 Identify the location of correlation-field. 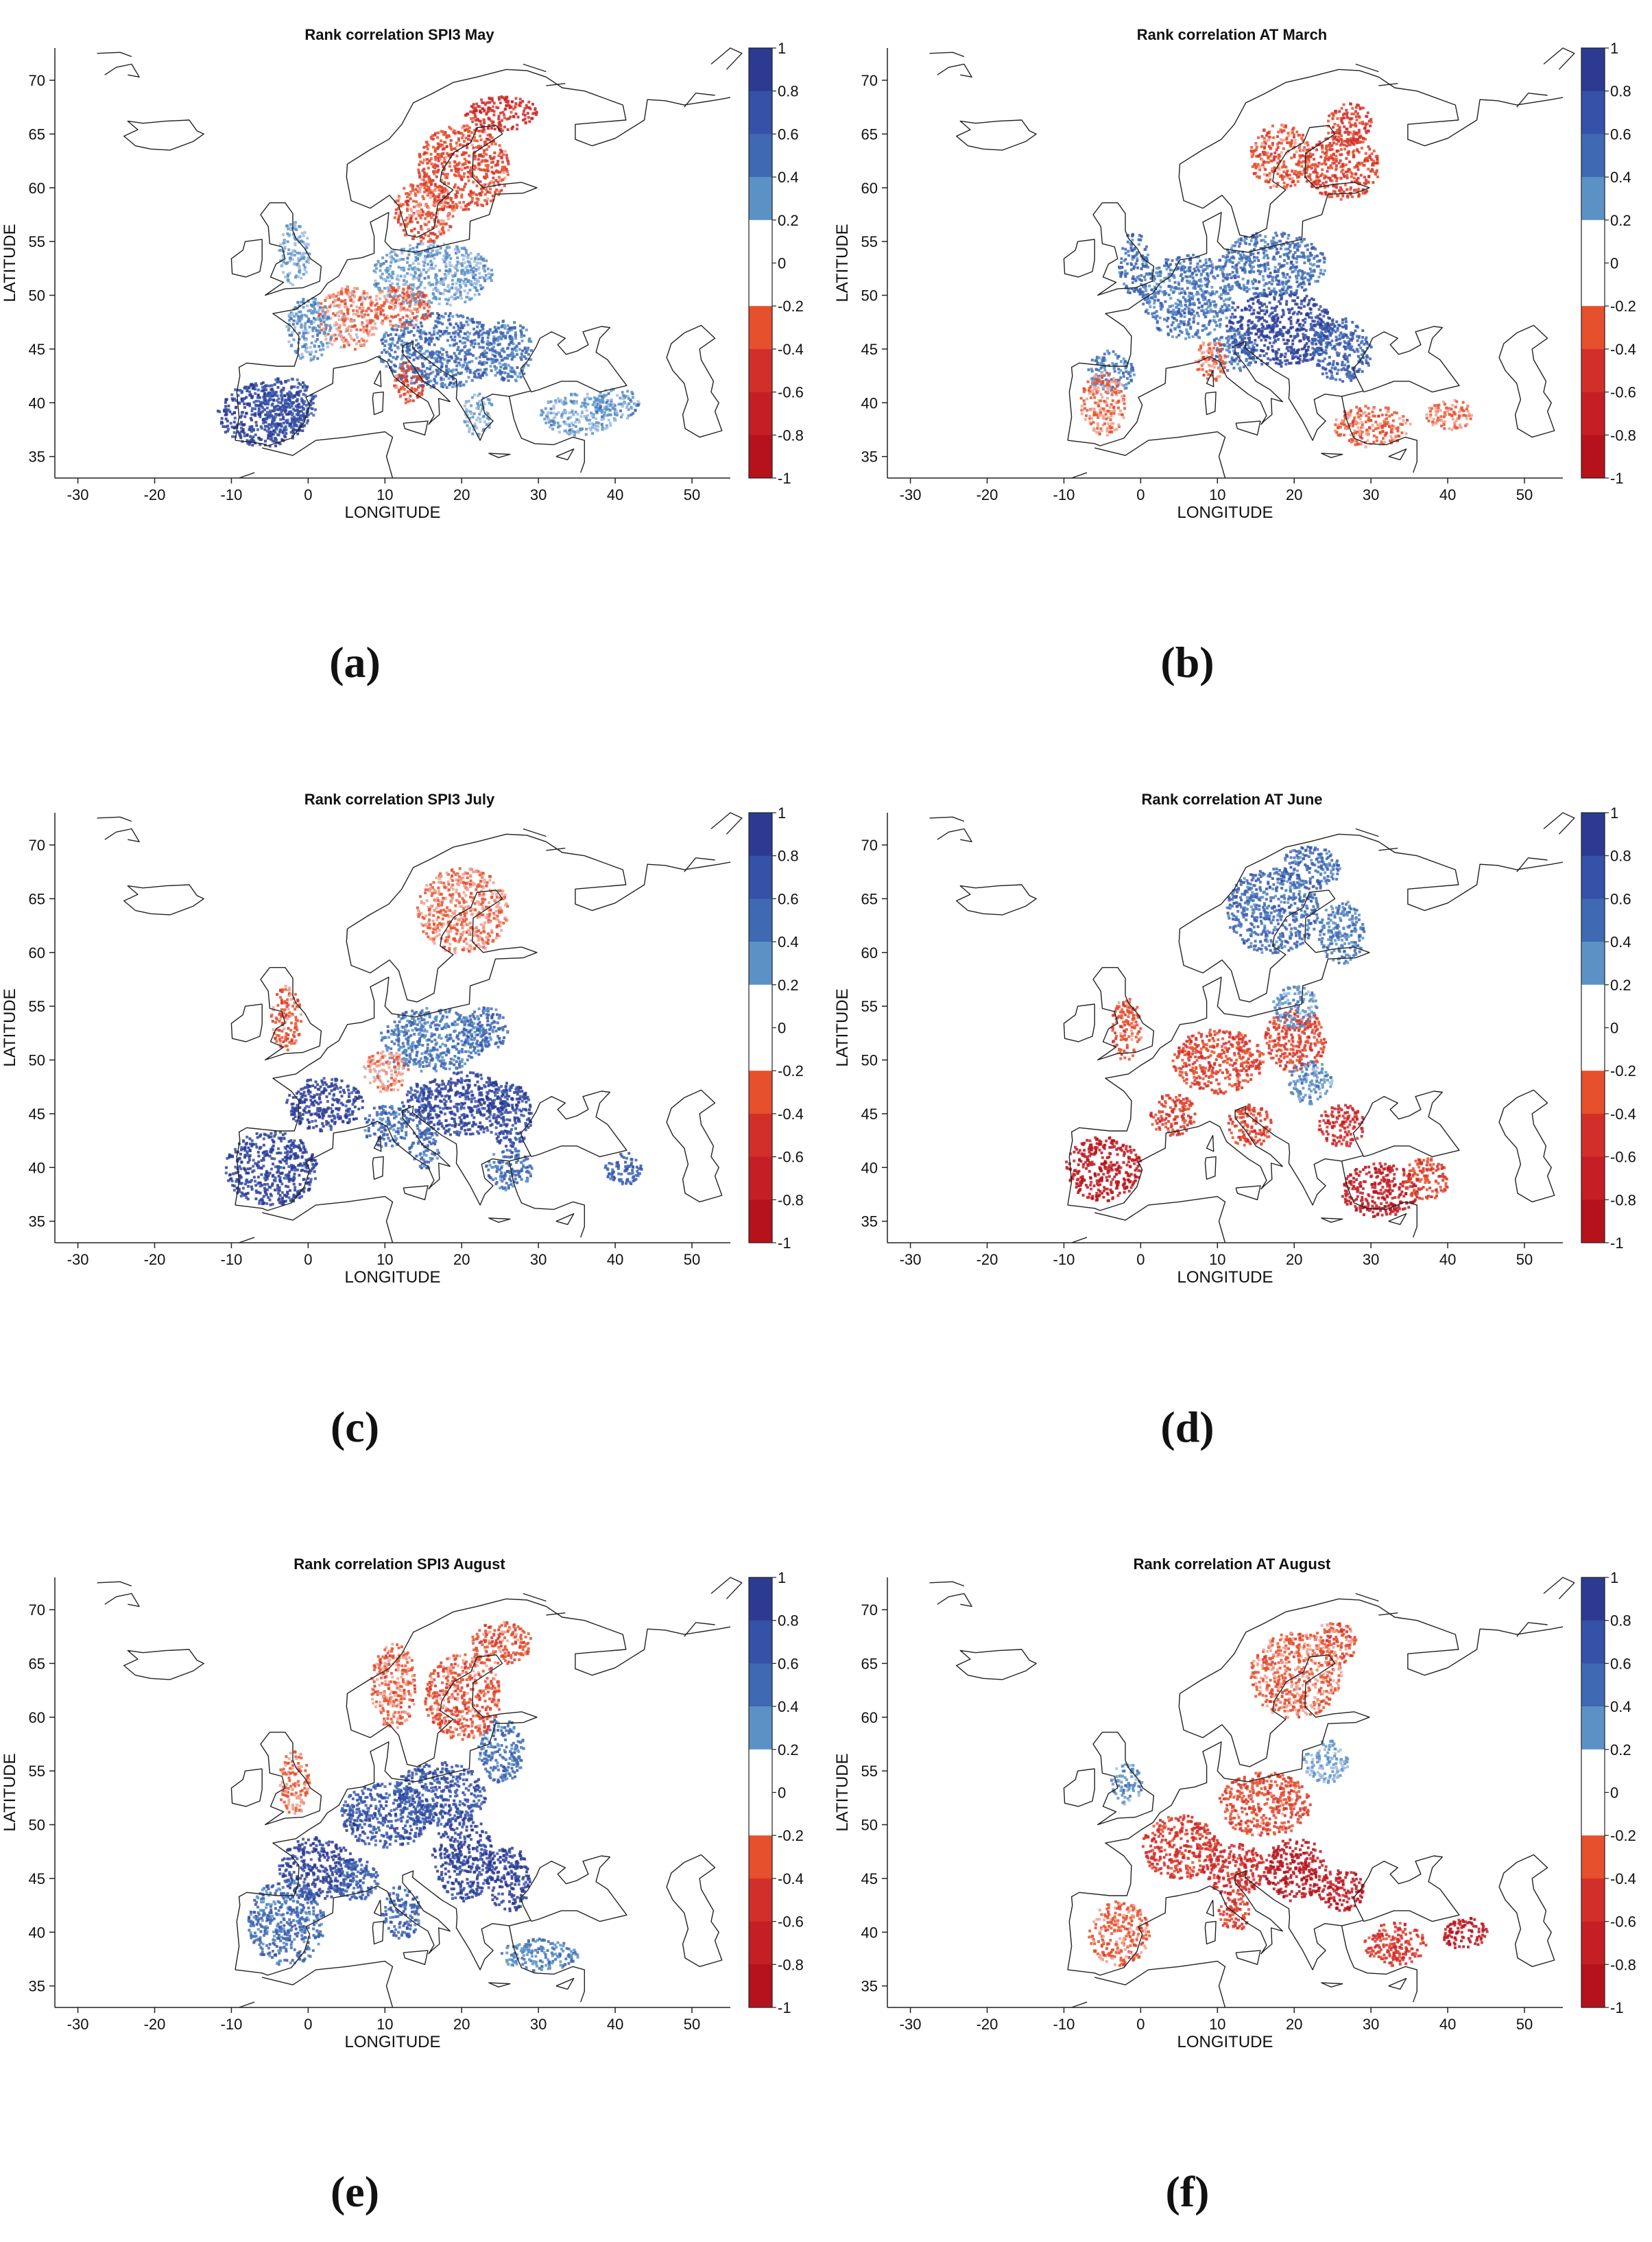
(433, 1036).